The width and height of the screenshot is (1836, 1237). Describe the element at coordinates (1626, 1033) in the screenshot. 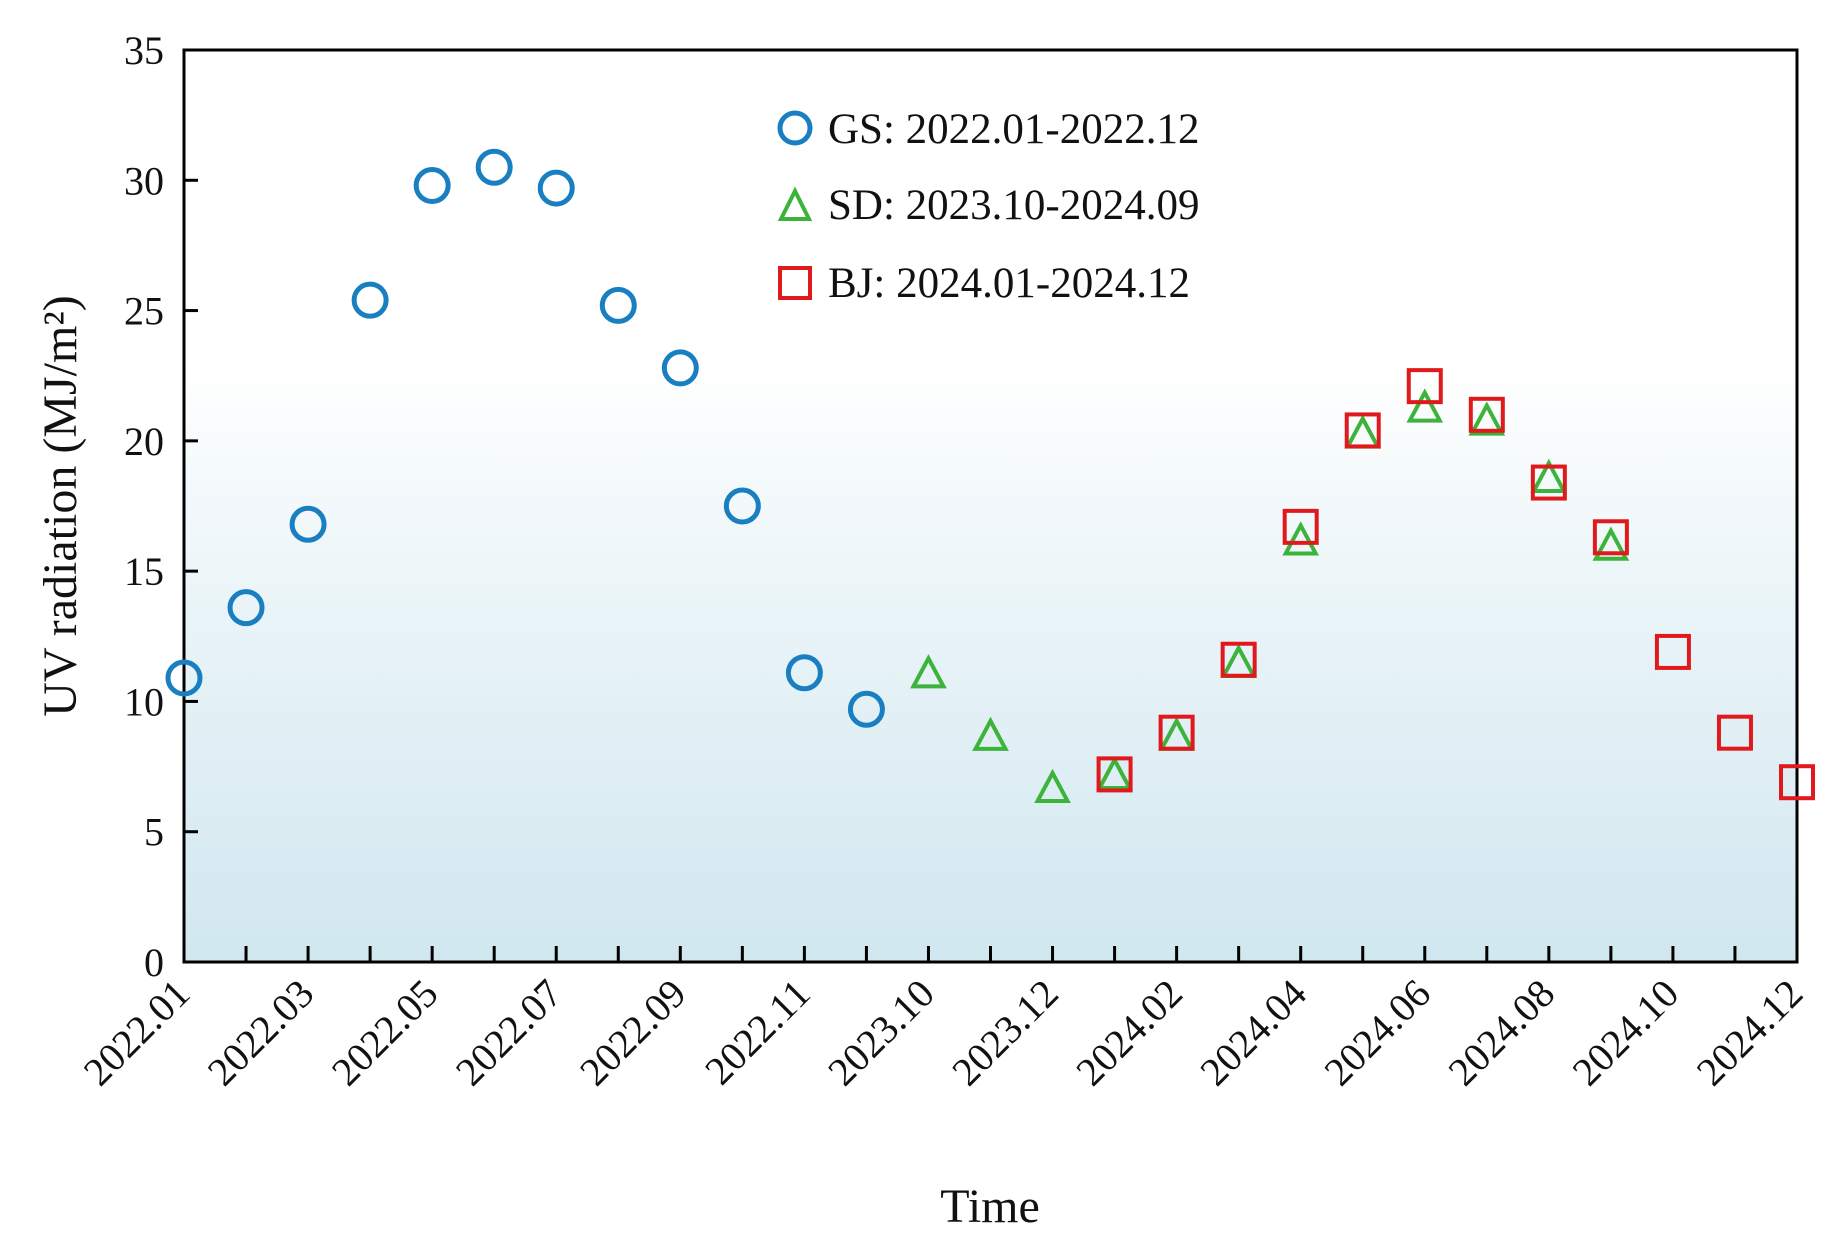

I see `x-tick-label: 2024.10` at that location.